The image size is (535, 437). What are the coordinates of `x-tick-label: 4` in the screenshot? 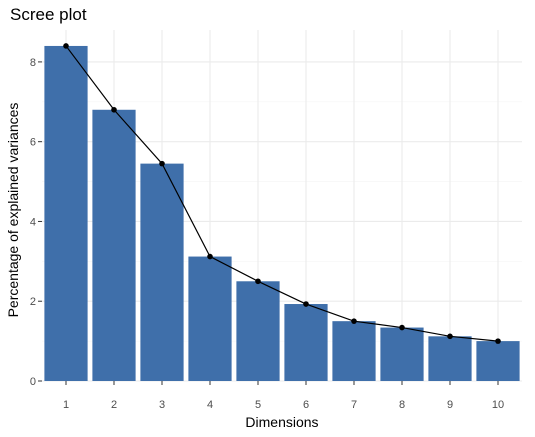 It's located at (210, 405).